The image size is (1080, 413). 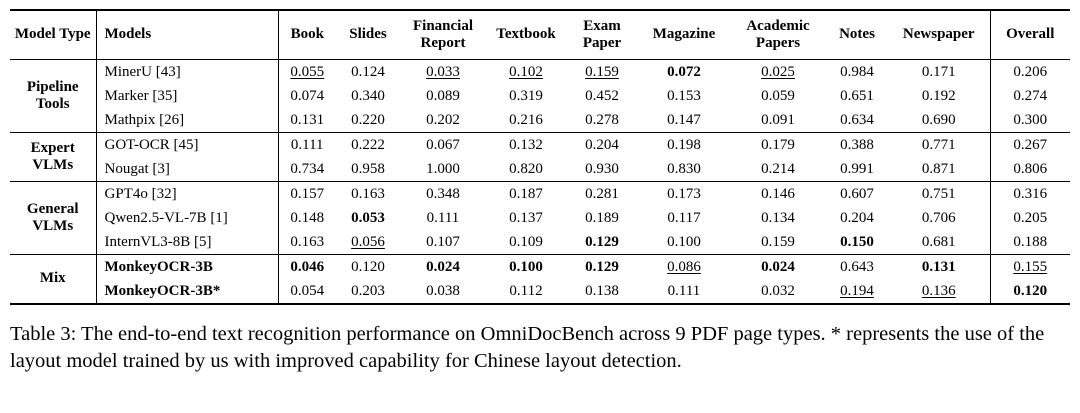 What do you see at coordinates (187, 71) in the screenshot?
I see `model-name-cell: MinerU [43]` at bounding box center [187, 71].